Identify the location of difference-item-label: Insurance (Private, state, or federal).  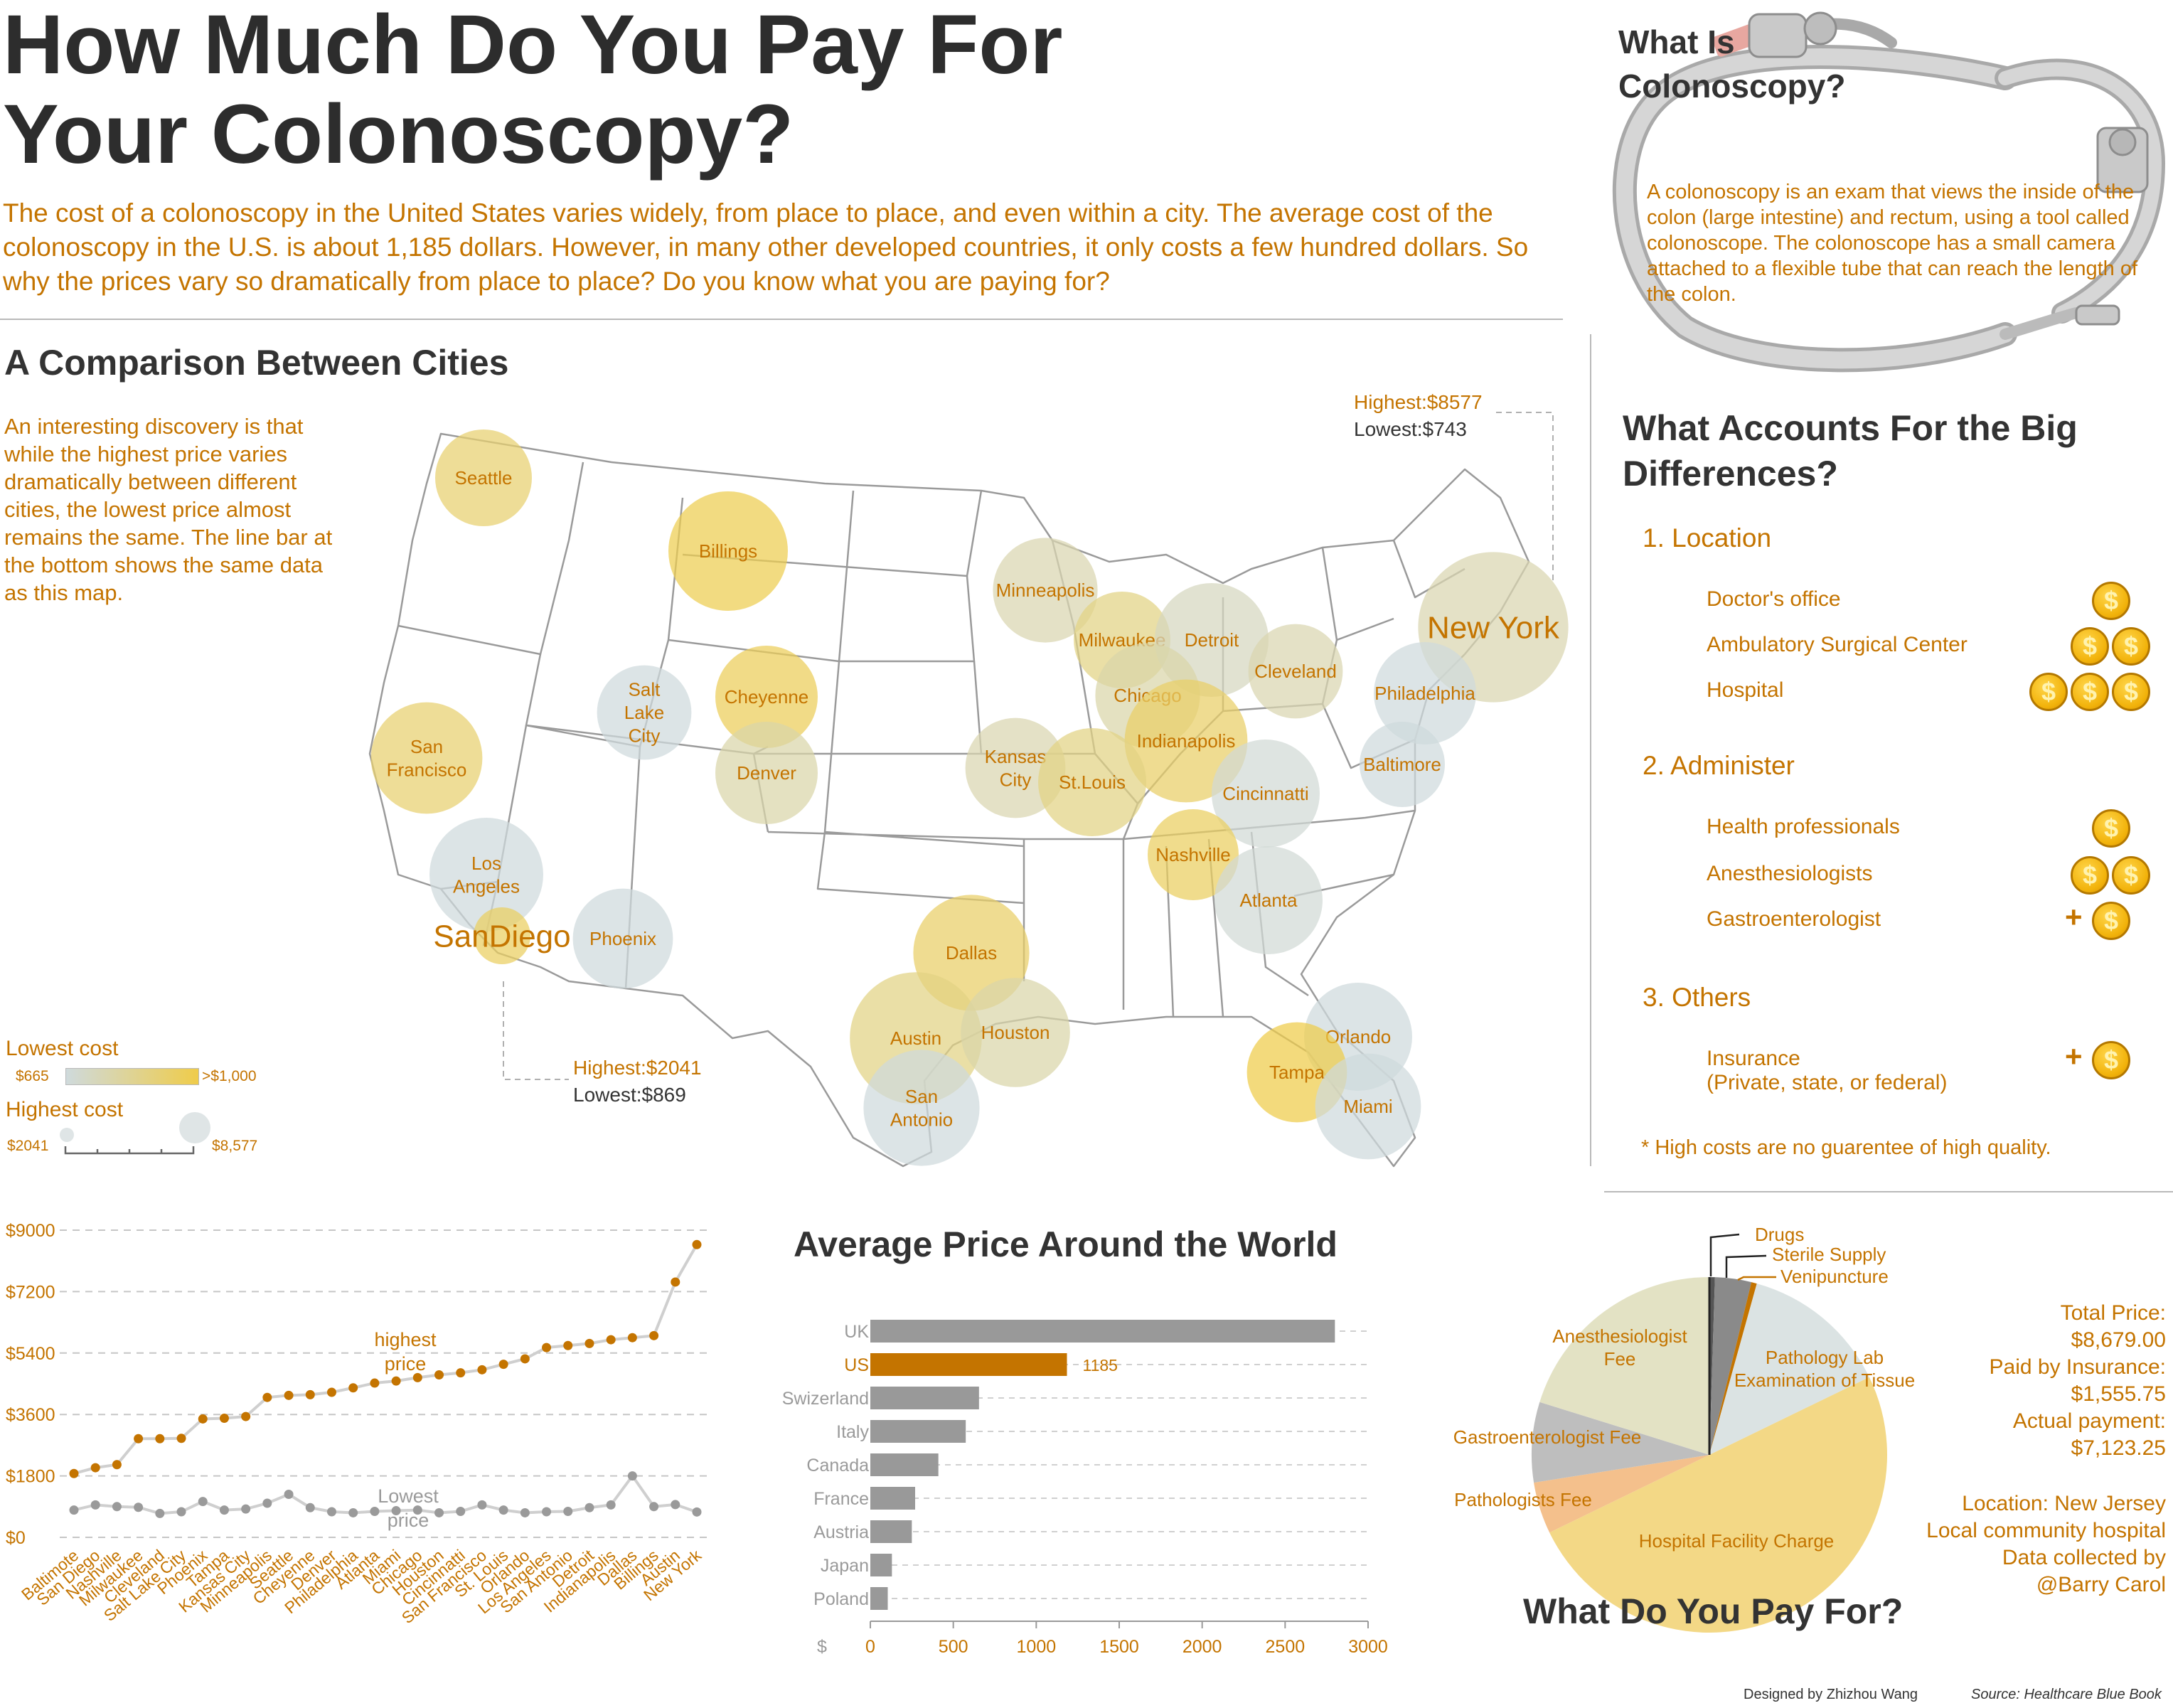
(1827, 1070).